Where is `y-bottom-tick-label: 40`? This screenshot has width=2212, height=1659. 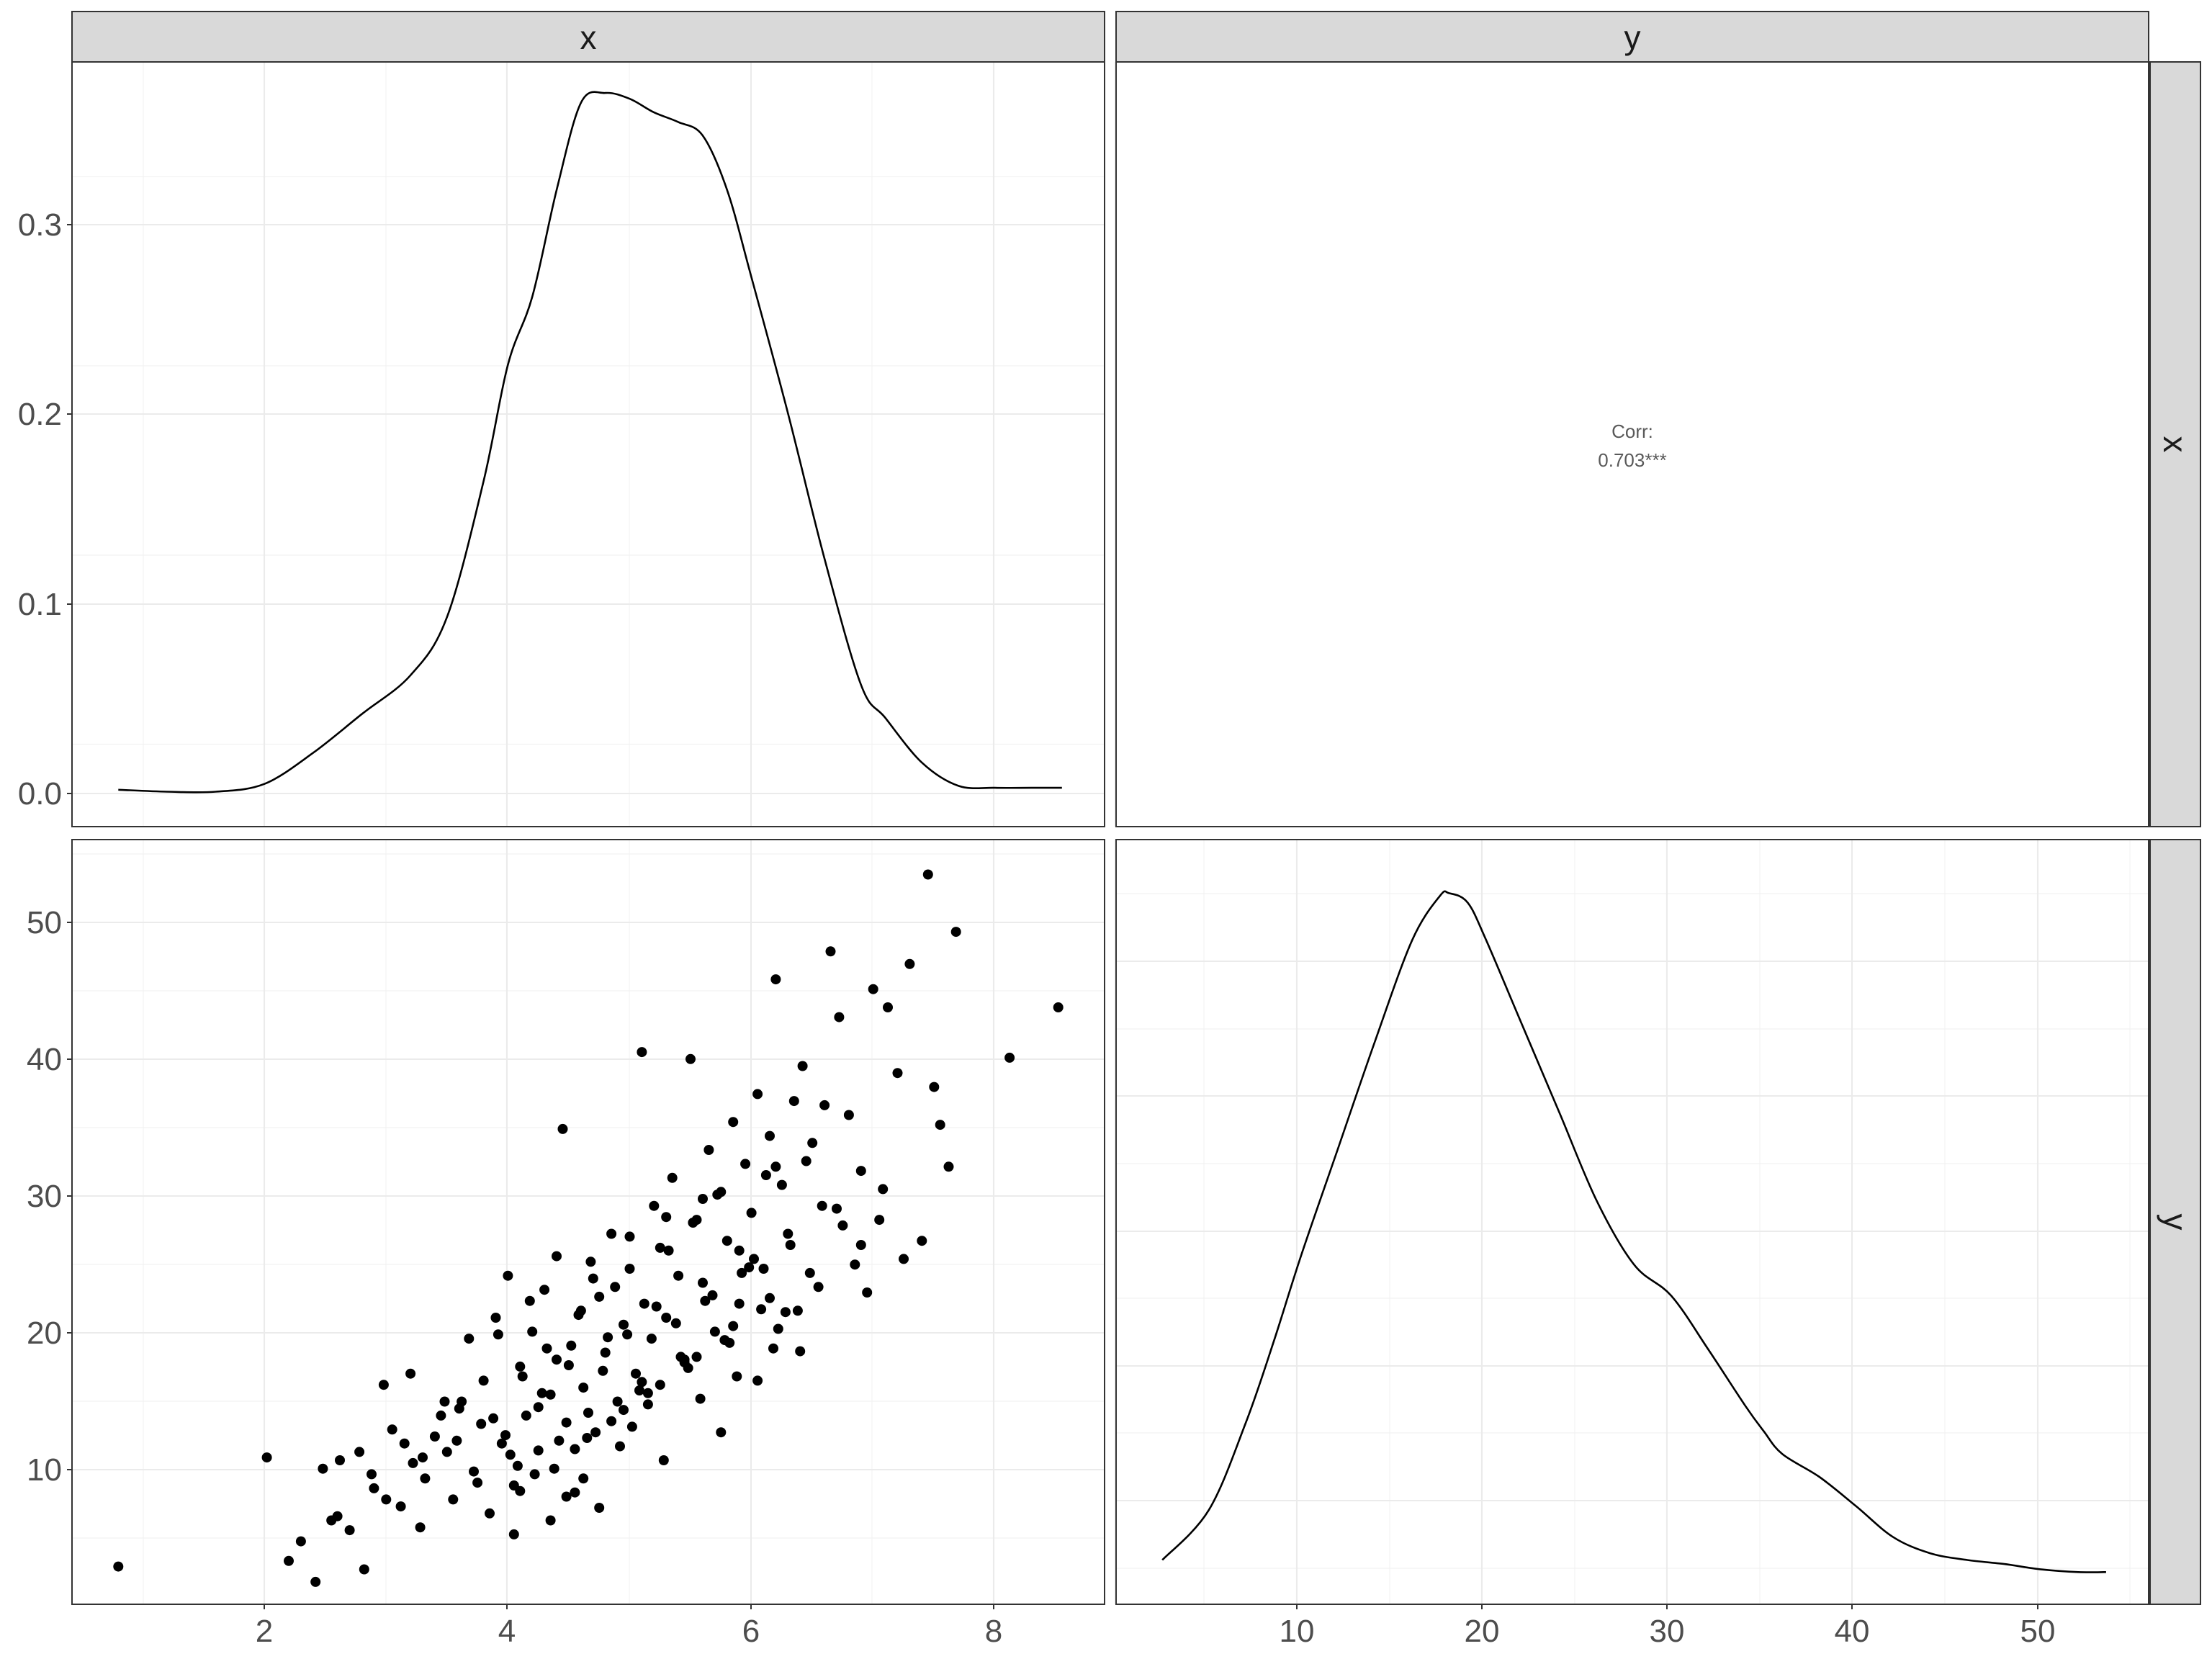 y-bottom-tick-label: 40 is located at coordinates (1853, 1631).